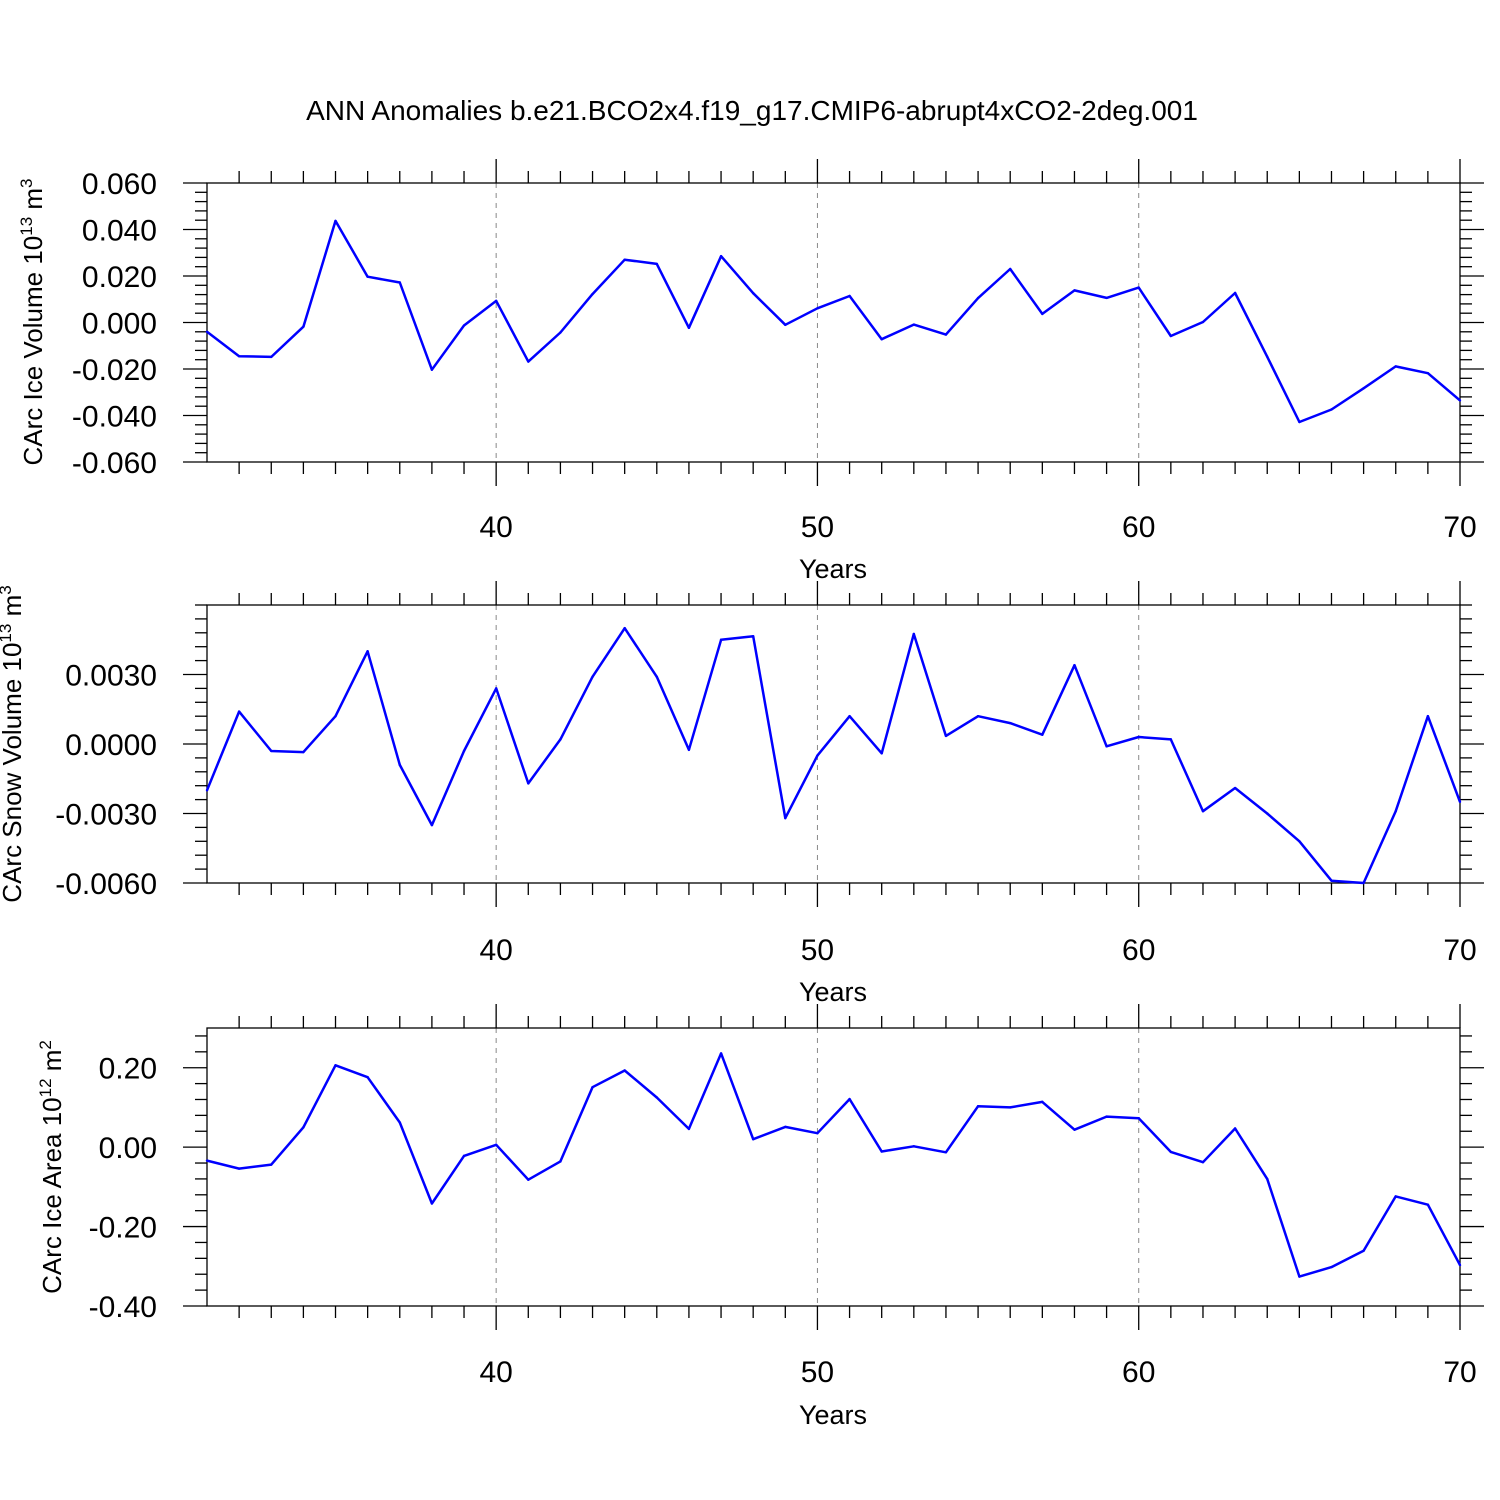  What do you see at coordinates (119, 231) in the screenshot?
I see `y-tick-label: 0.040` at bounding box center [119, 231].